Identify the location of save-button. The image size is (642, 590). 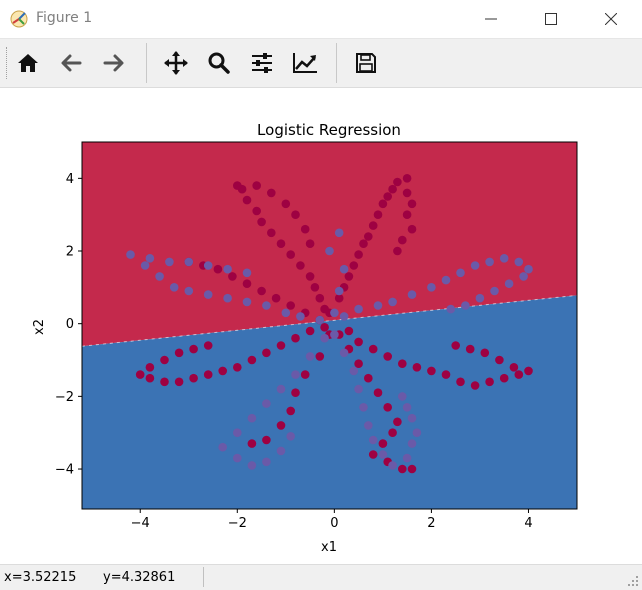
(366, 63).